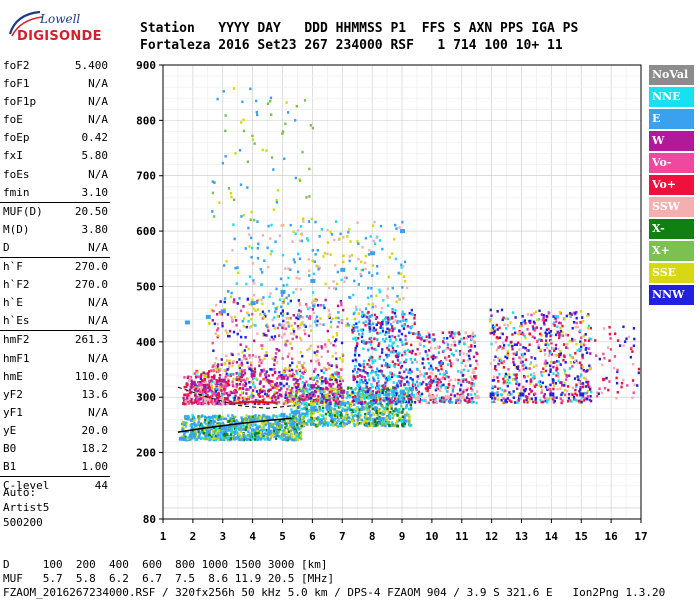  Describe the element at coordinates (55, 331) in the screenshot. I see `param-separator` at that location.